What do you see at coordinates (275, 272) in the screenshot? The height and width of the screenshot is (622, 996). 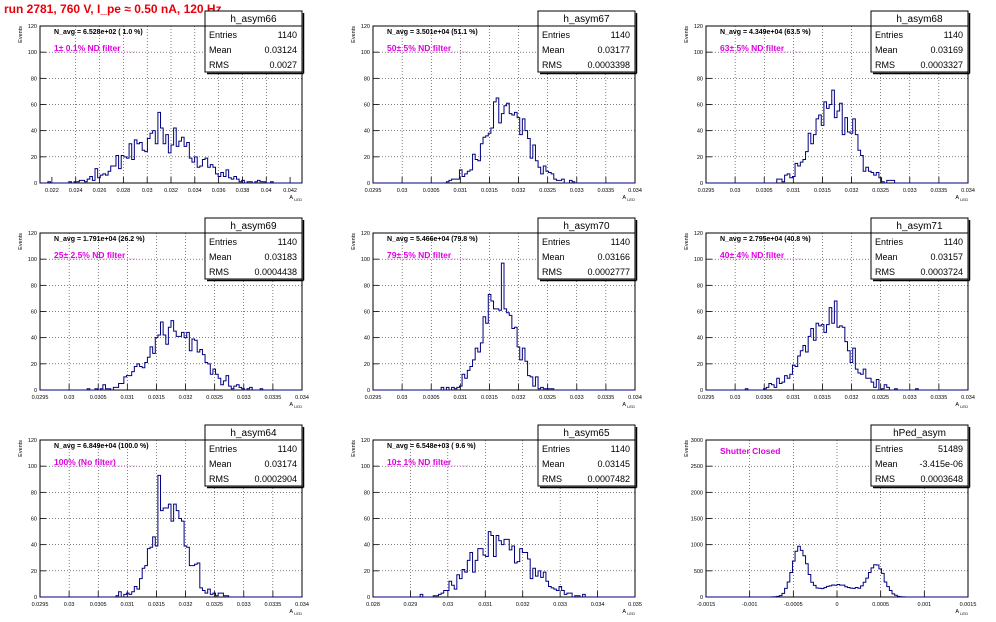 I see `stats-value: 0.0004438` at bounding box center [275, 272].